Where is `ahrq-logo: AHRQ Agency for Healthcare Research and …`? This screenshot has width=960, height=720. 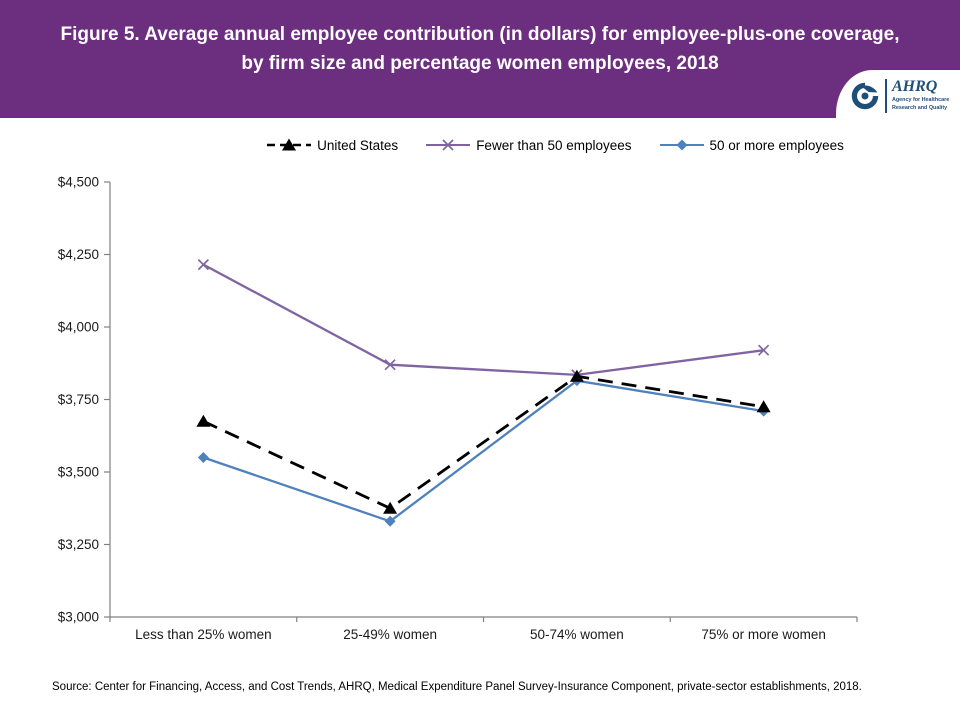 ahrq-logo: AHRQ Agency for Healthcare Research and … is located at coordinates (898, 94).